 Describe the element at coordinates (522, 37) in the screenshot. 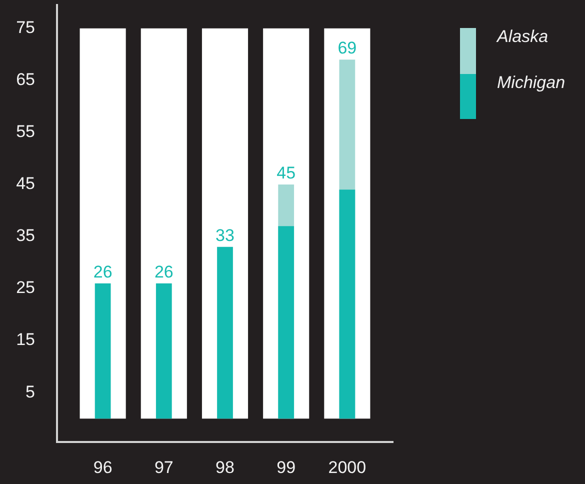

I see `text: Alaska` at that location.